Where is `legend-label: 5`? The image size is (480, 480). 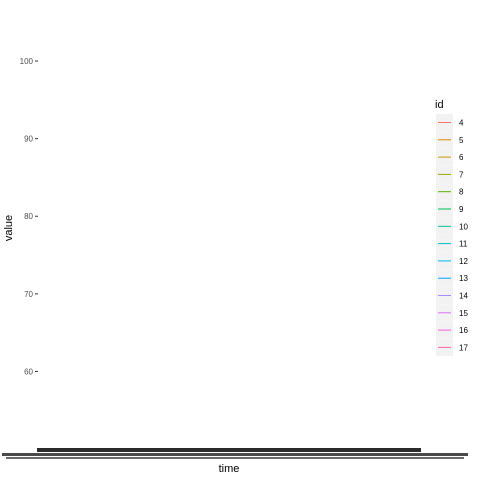 legend-label: 5 is located at coordinates (461, 140).